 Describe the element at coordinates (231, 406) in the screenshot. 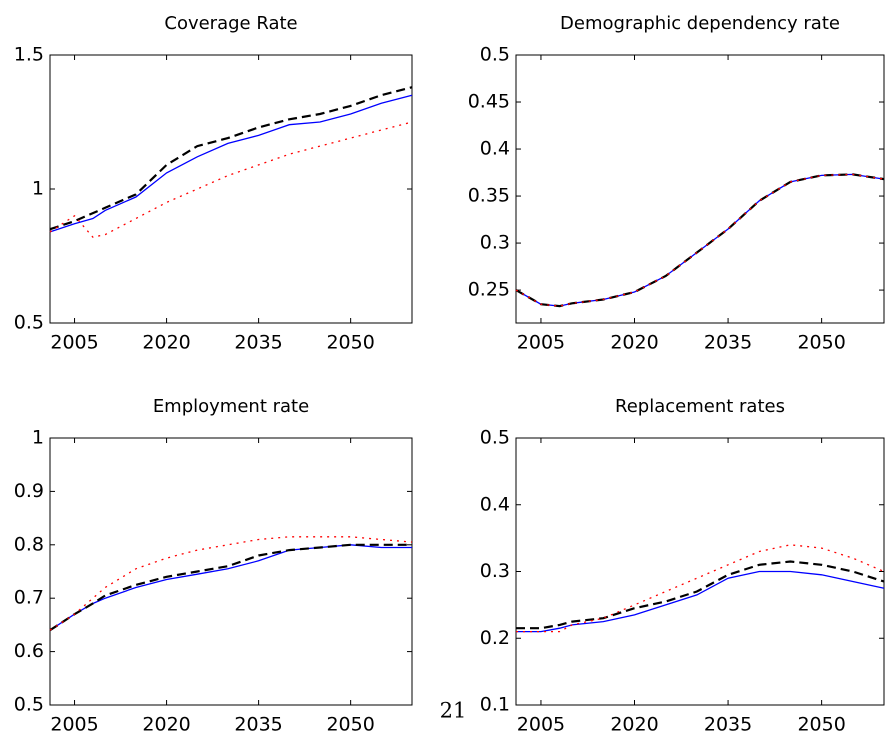

I see `subplot-title: Employment rate` at that location.